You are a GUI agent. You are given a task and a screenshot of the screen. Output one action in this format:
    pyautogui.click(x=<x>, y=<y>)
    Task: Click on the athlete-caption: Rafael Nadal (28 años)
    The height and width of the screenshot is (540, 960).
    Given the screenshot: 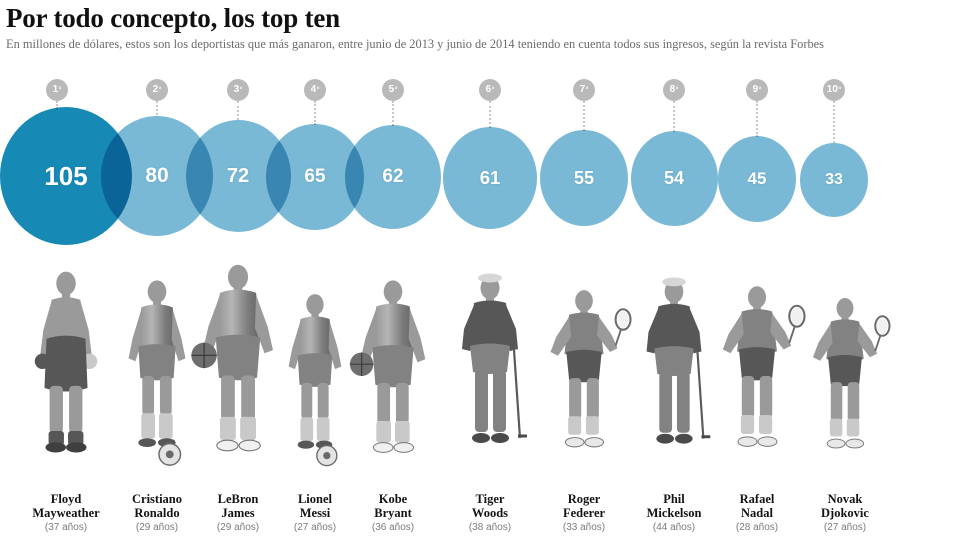 What is the action you would take?
    pyautogui.click(x=757, y=513)
    